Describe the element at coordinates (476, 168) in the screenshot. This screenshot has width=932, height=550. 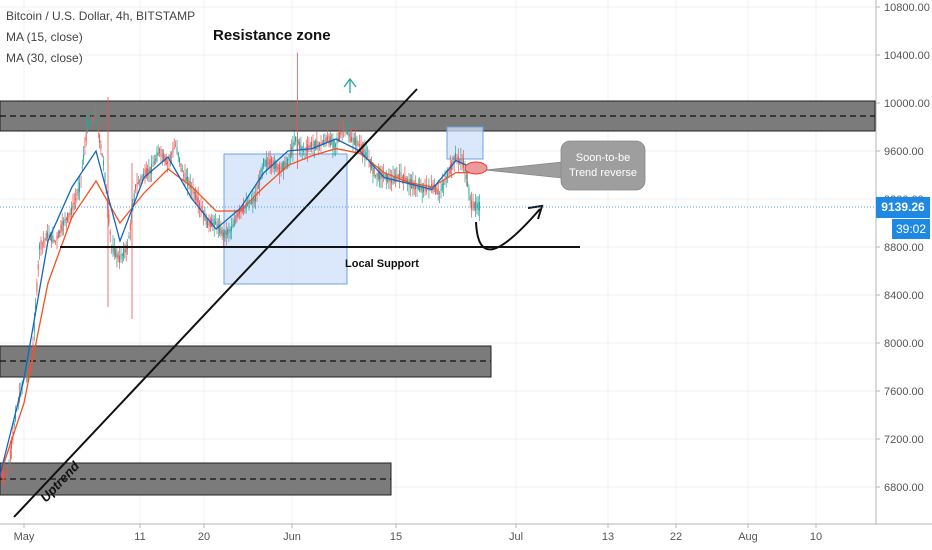
I see `reversal-marker` at that location.